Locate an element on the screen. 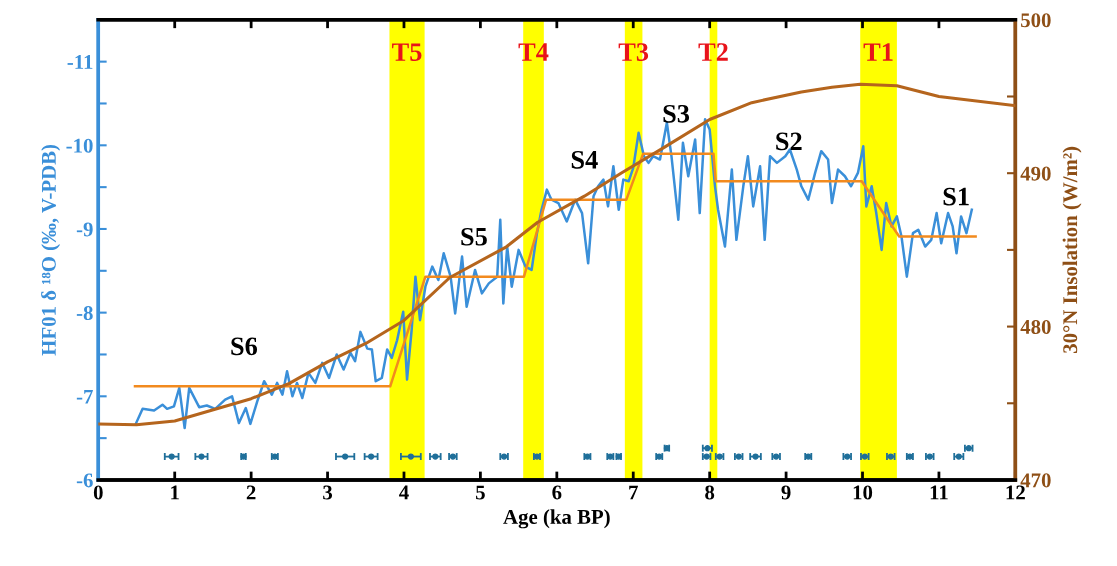  x-tick-label: 11 is located at coordinates (939, 492).